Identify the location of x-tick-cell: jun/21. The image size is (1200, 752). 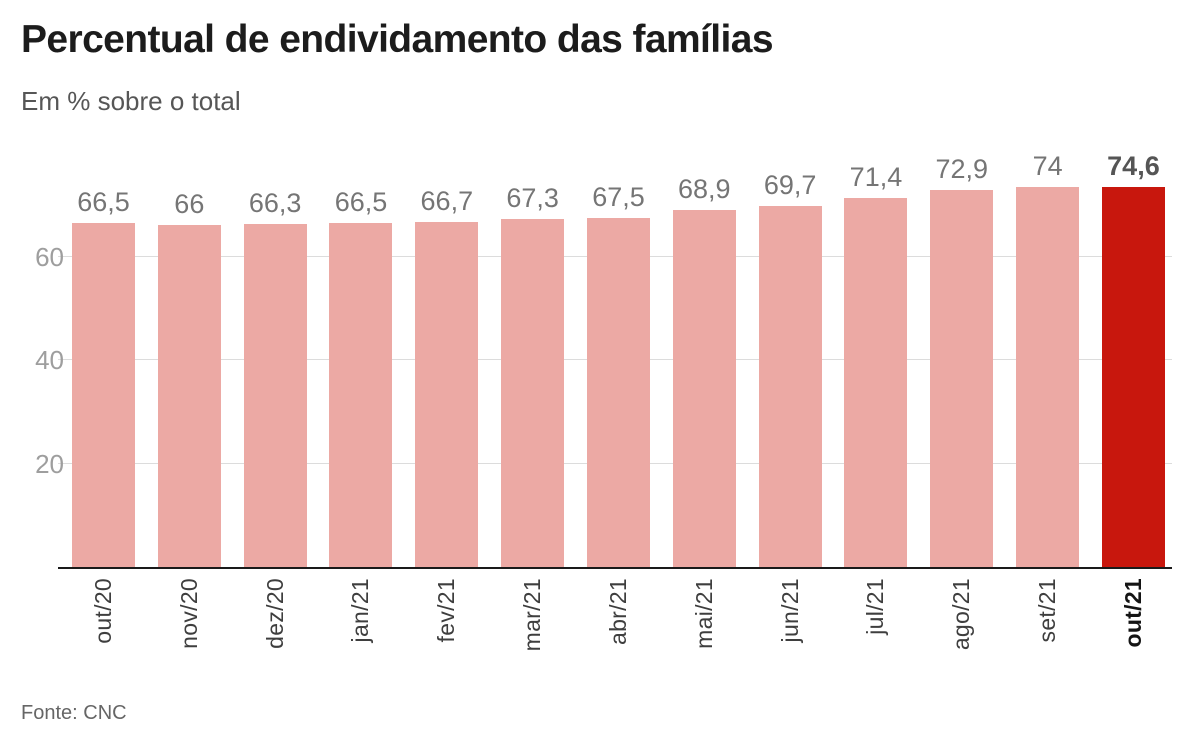
(790, 630).